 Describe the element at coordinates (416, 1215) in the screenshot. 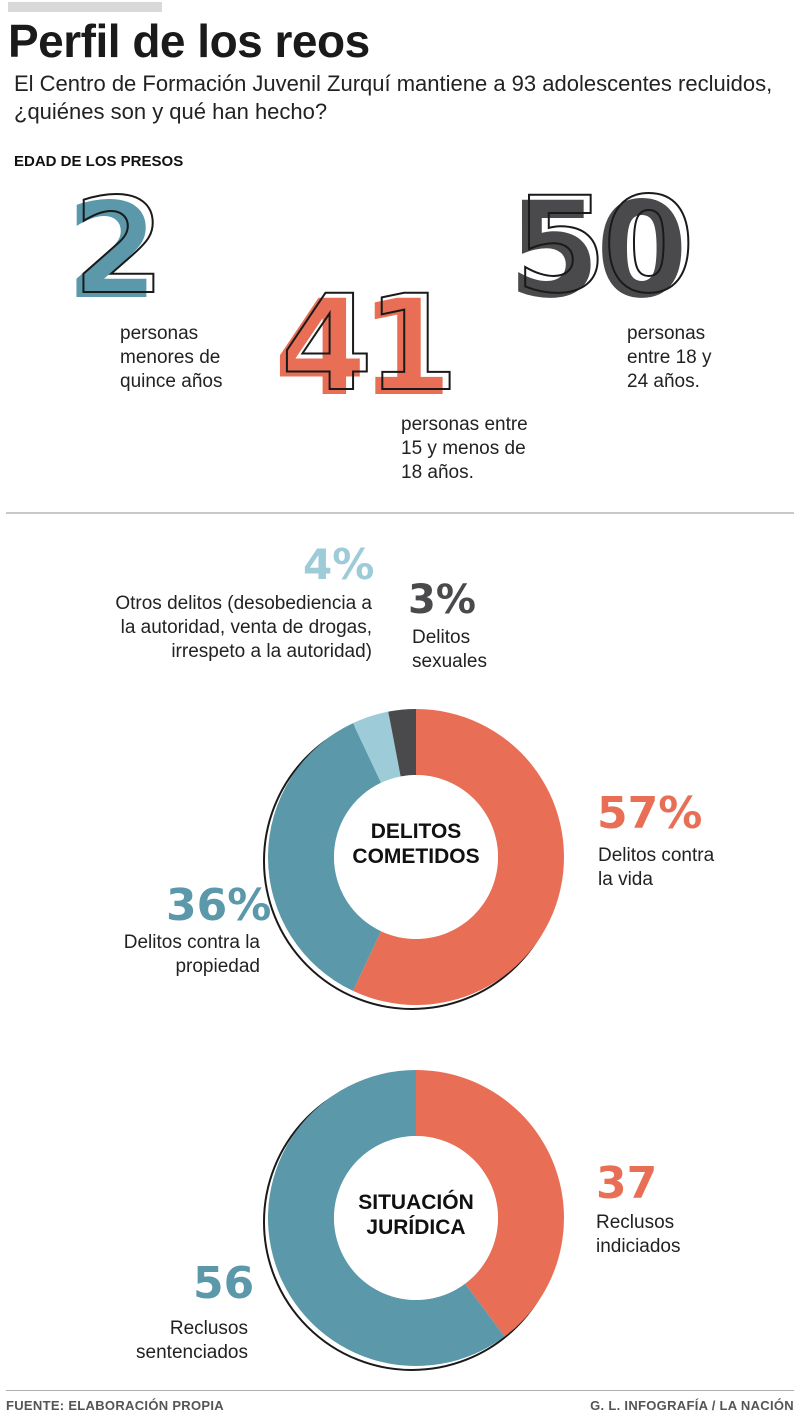

I see `legal-center-label: SITUACIÓN JURÍDICA` at that location.